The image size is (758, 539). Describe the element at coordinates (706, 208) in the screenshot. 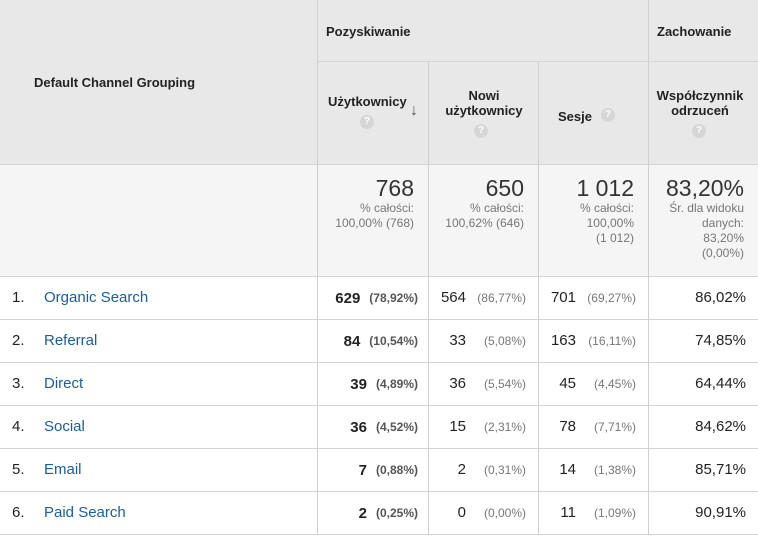

I see `totals-bounce-line1: Śr. dla widoku` at that location.